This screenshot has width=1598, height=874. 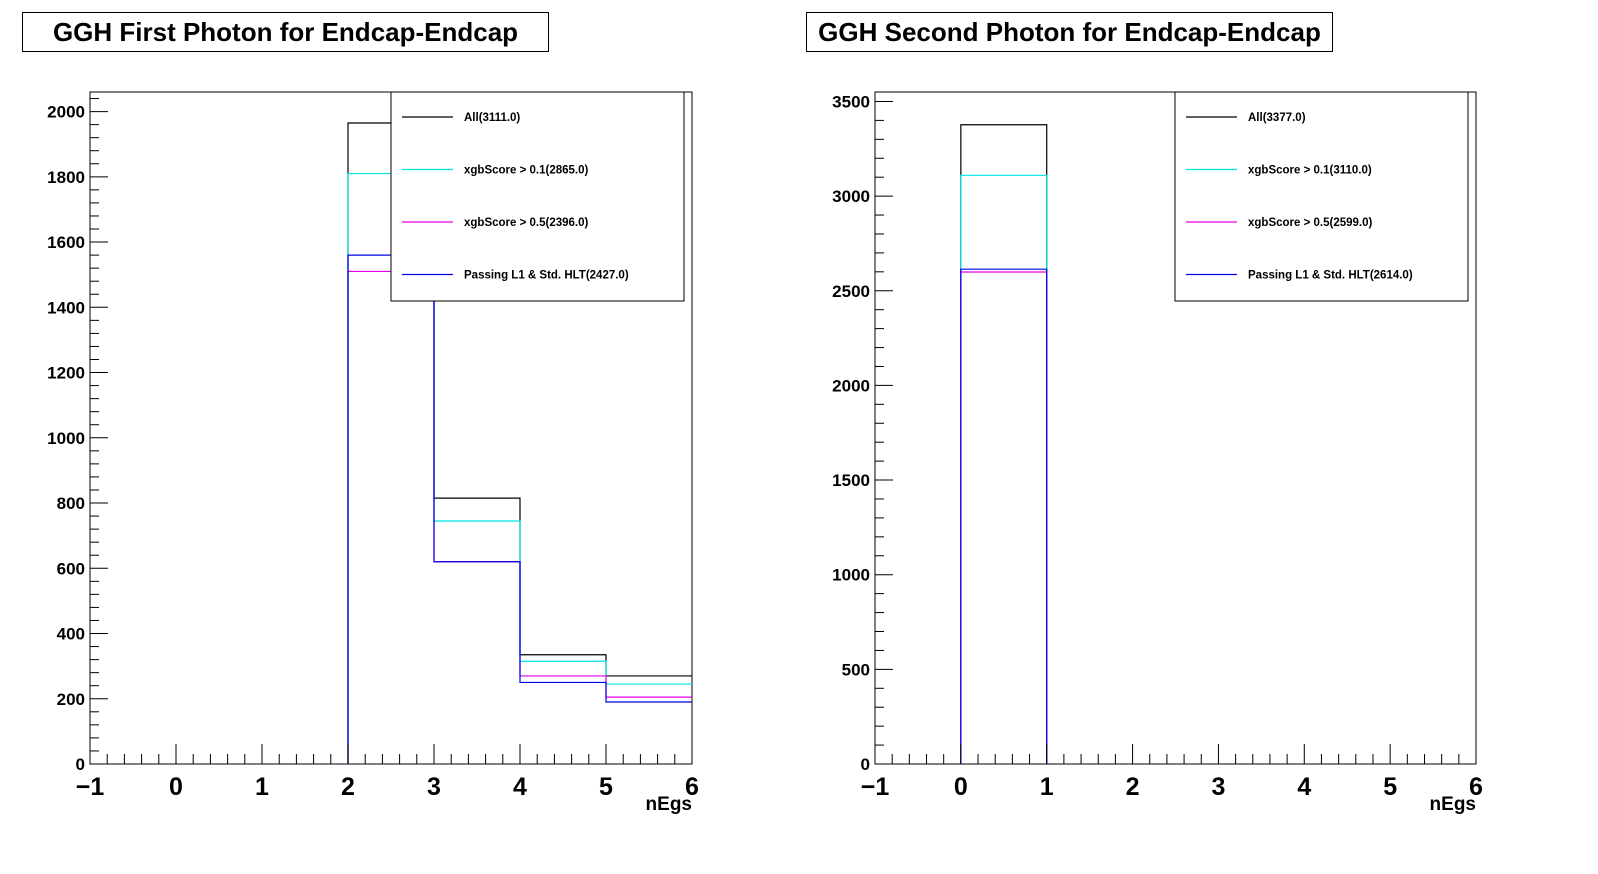 I want to click on y-tick-label: 400, so click(x=71, y=634).